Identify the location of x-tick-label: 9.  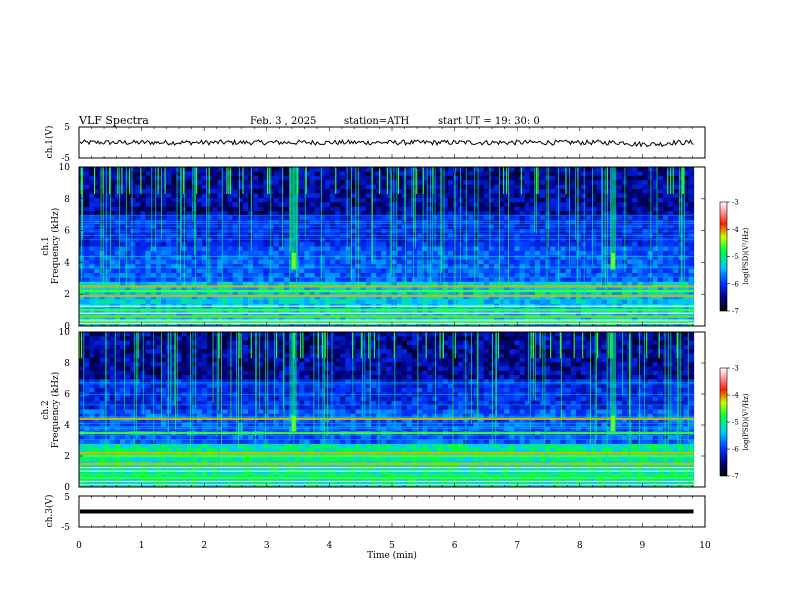
(643, 546).